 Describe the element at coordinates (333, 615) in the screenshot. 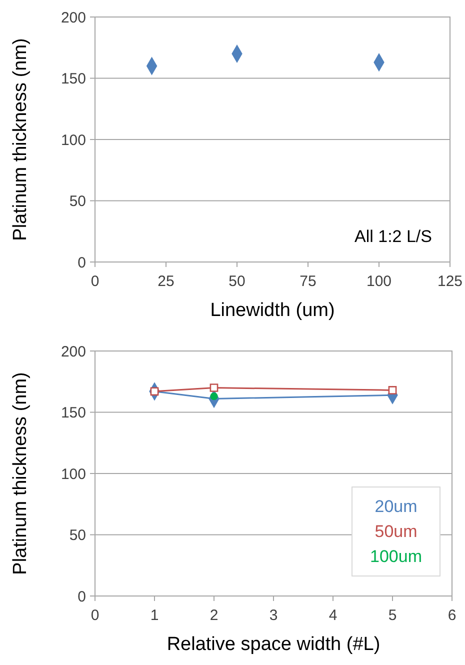

I see `x-tick-label: 4` at that location.